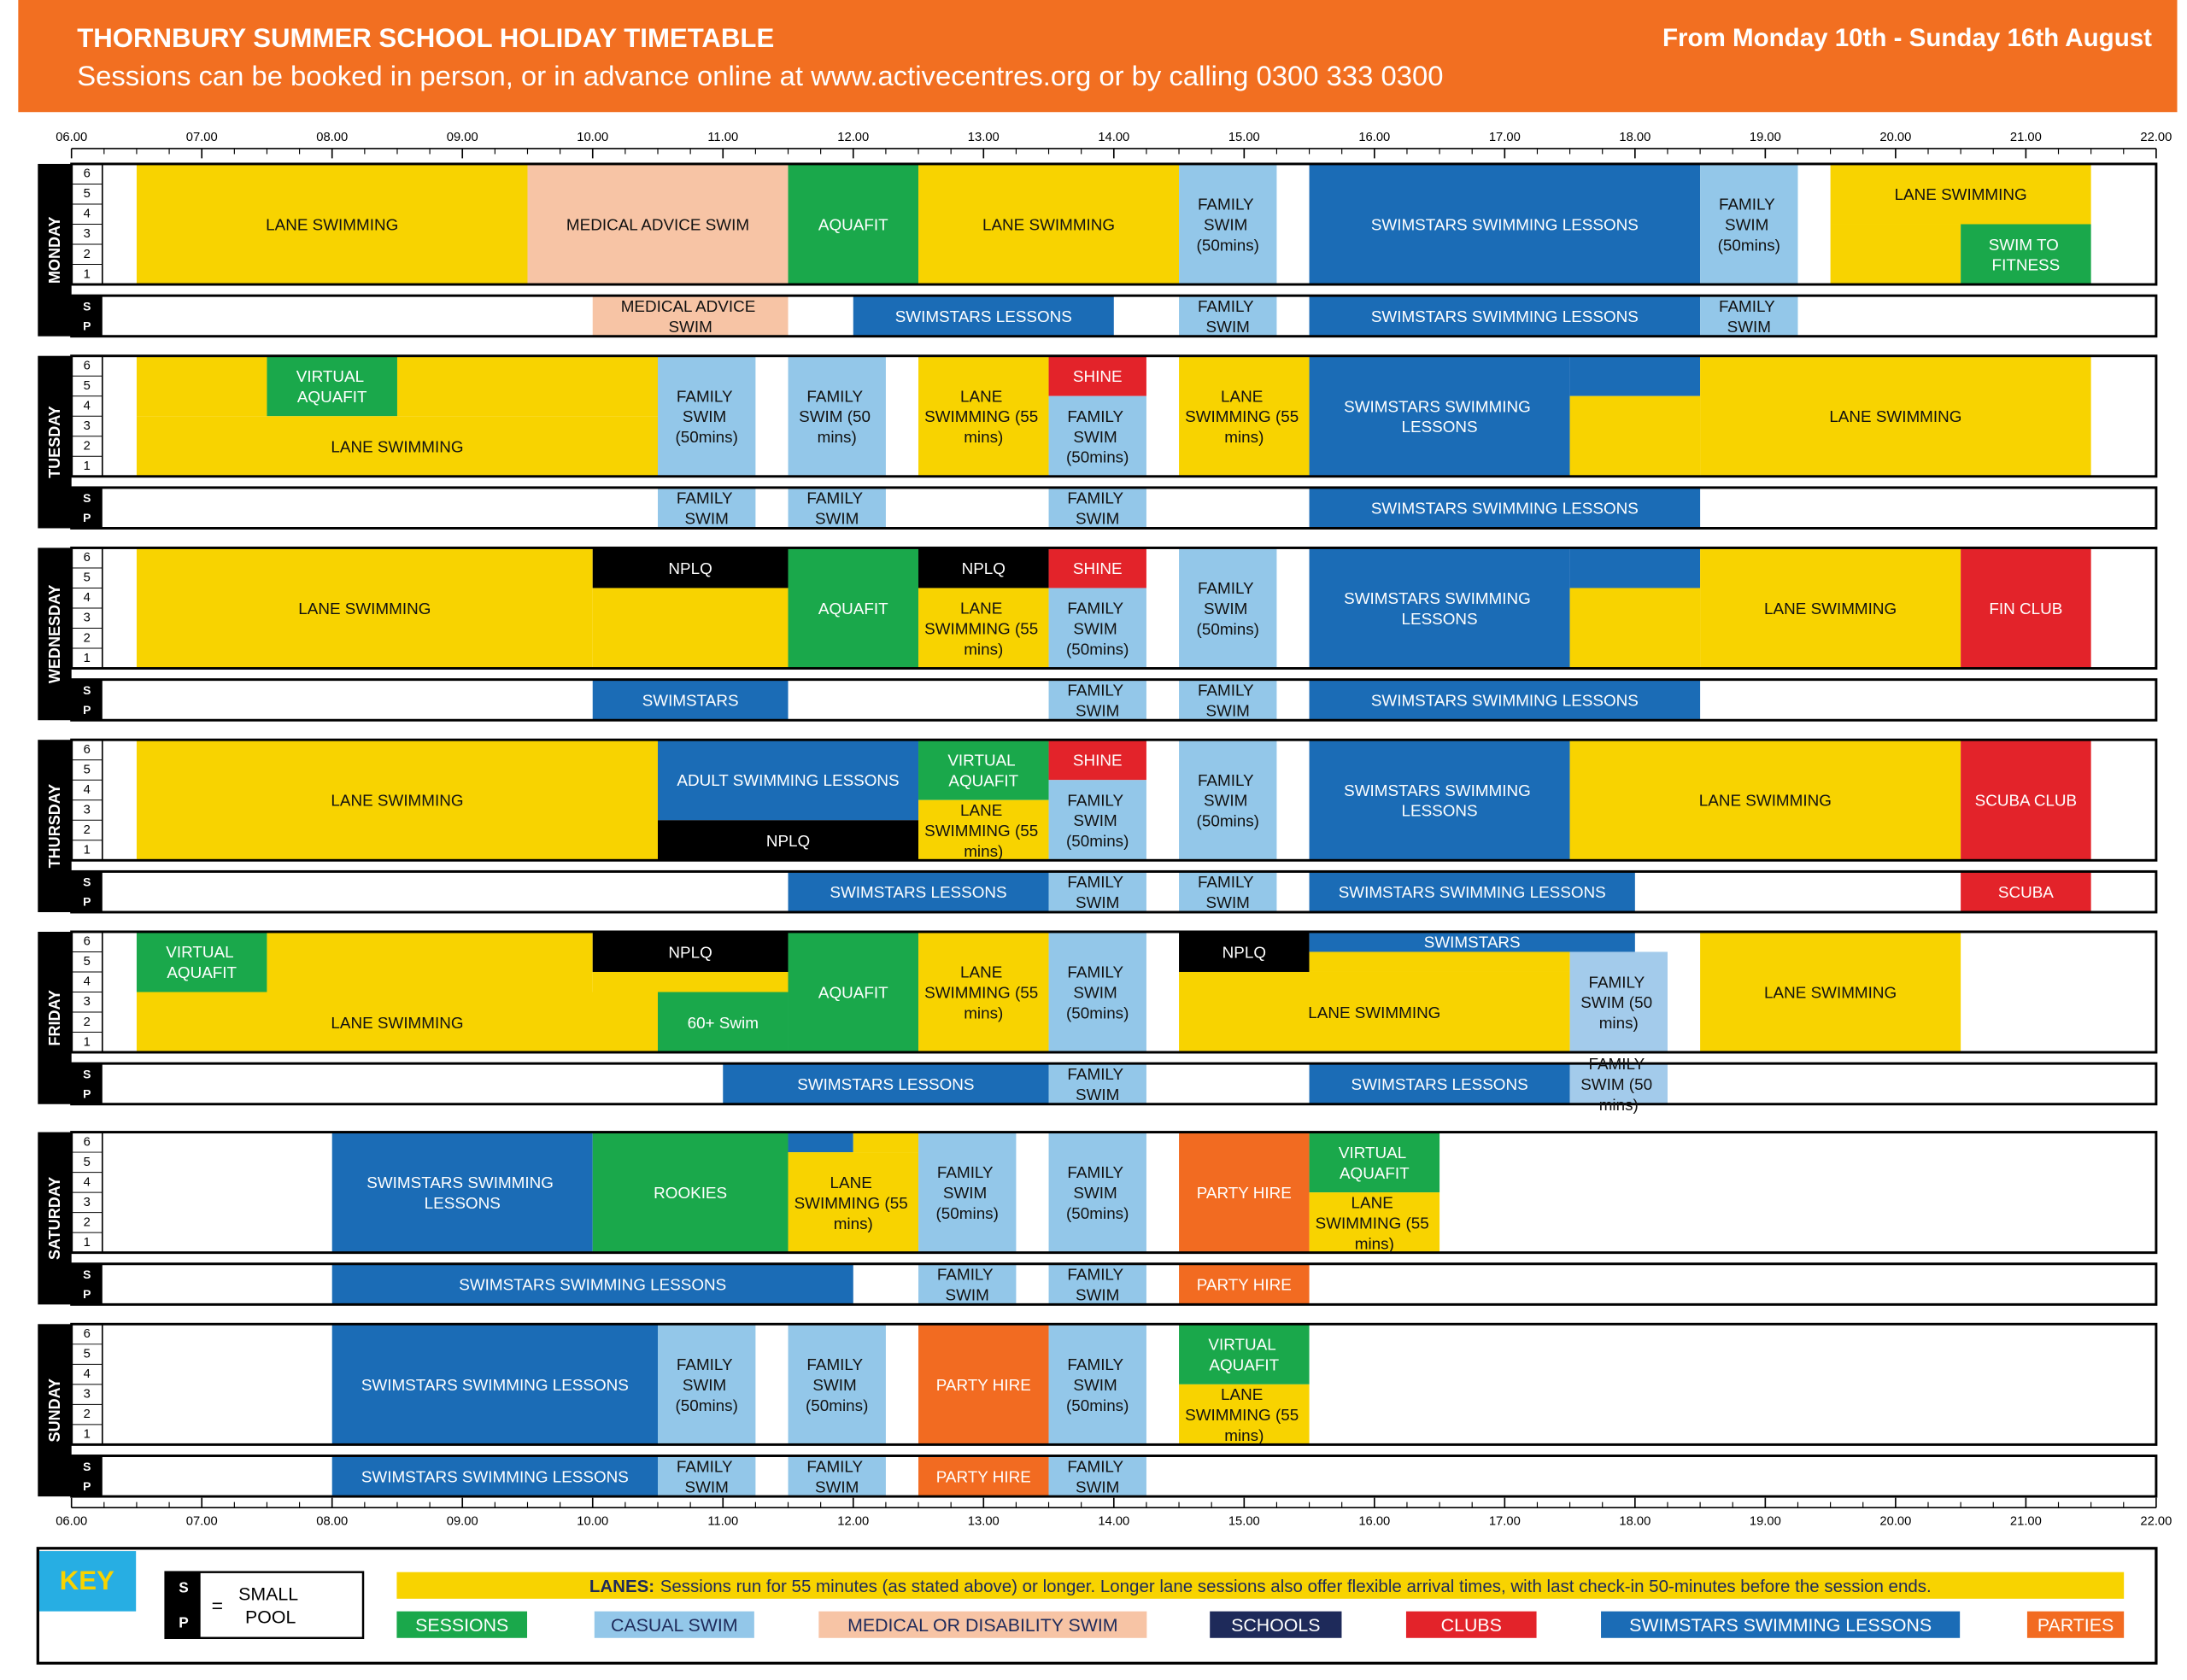  Describe the element at coordinates (723, 1022) in the screenshot. I see `session-label: 60+ Swim` at that location.